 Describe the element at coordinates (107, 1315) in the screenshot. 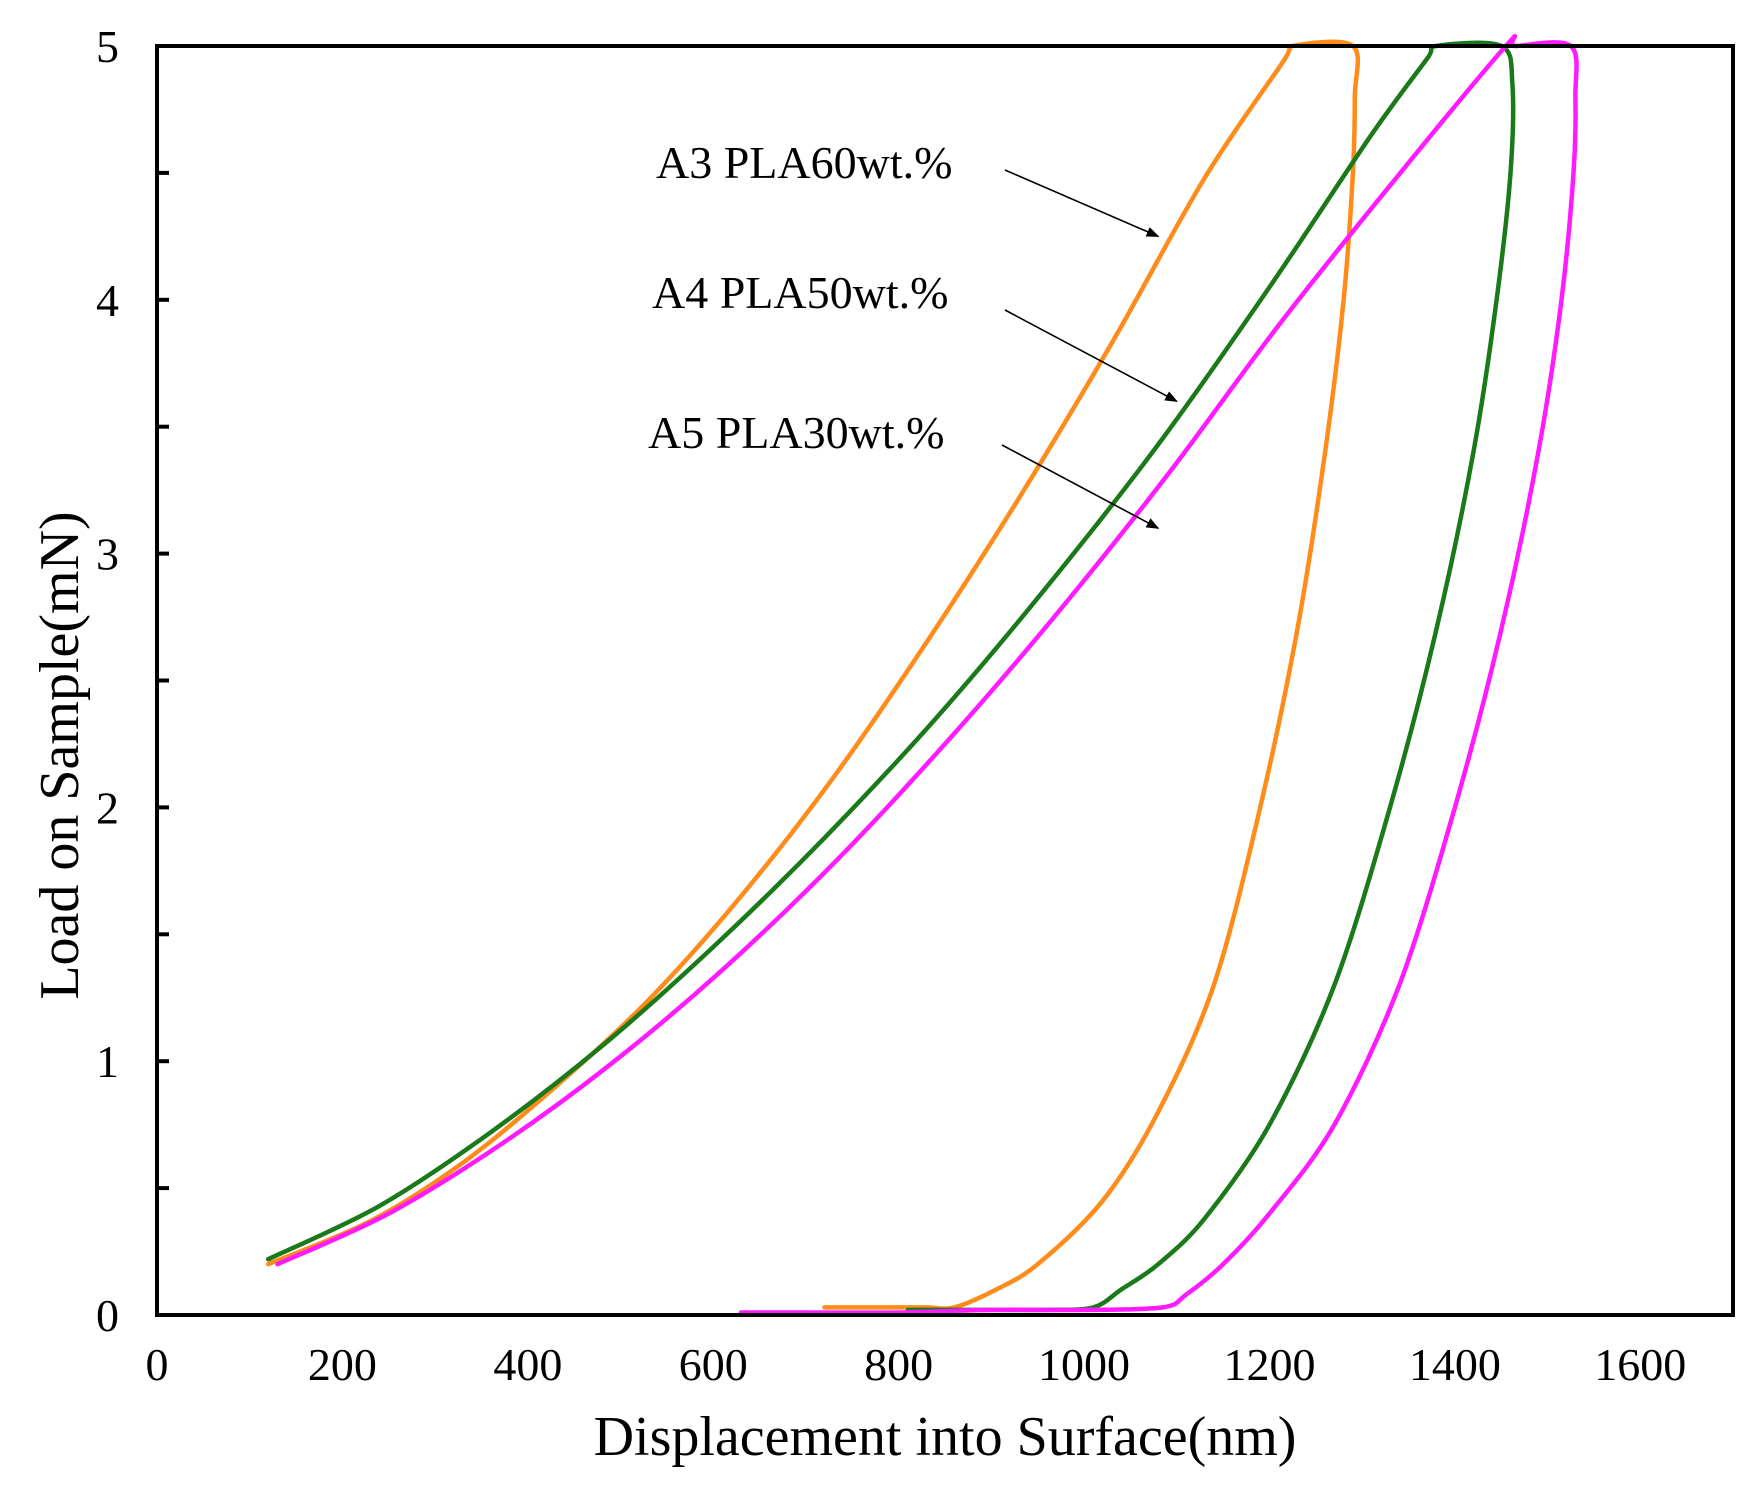

I see `y-tick-label-0: 0` at that location.